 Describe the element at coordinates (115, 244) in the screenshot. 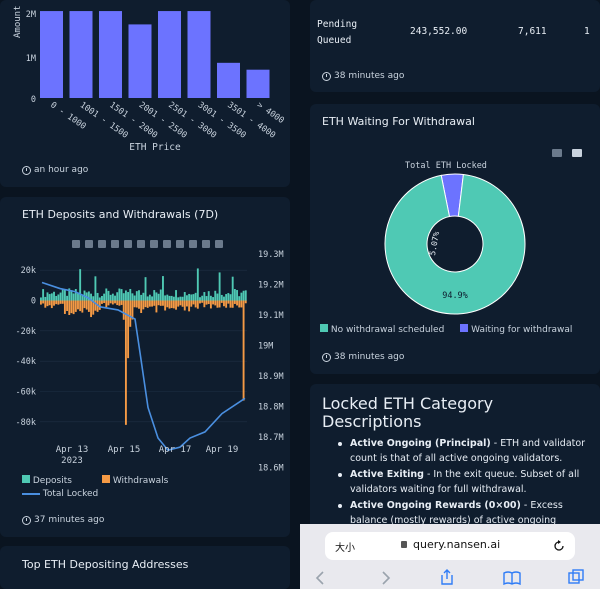

I see `box-select-icon` at that location.